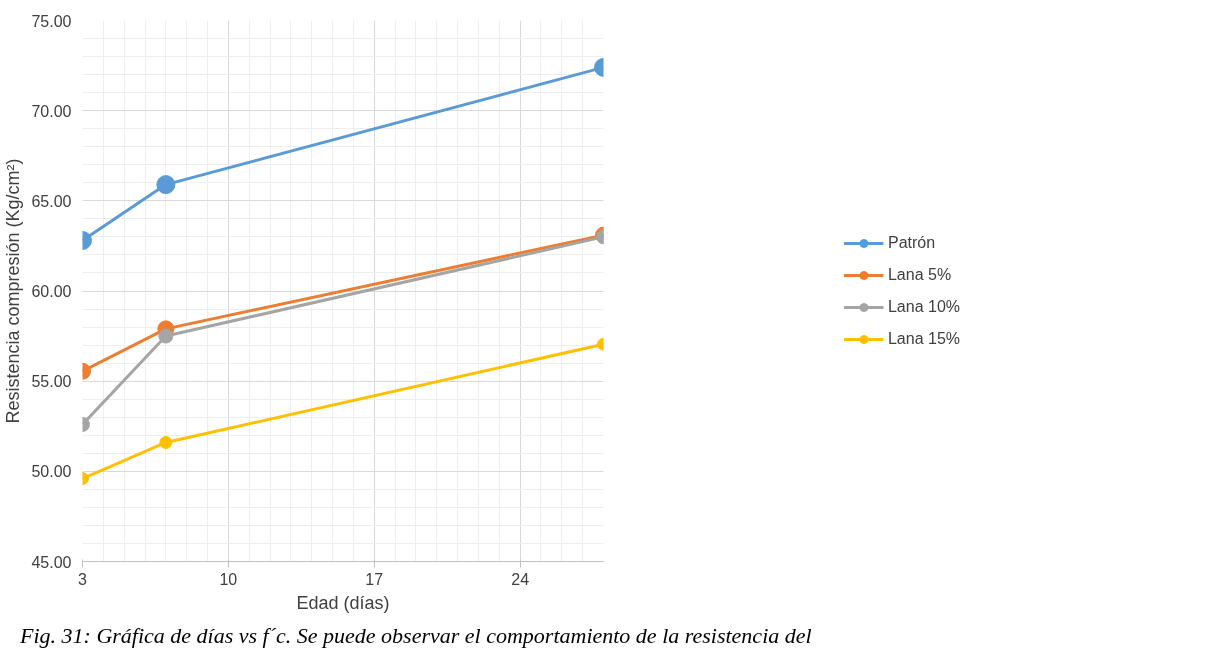  Describe the element at coordinates (51, 21) in the screenshot. I see `y-tick-label: 75.00` at that location.